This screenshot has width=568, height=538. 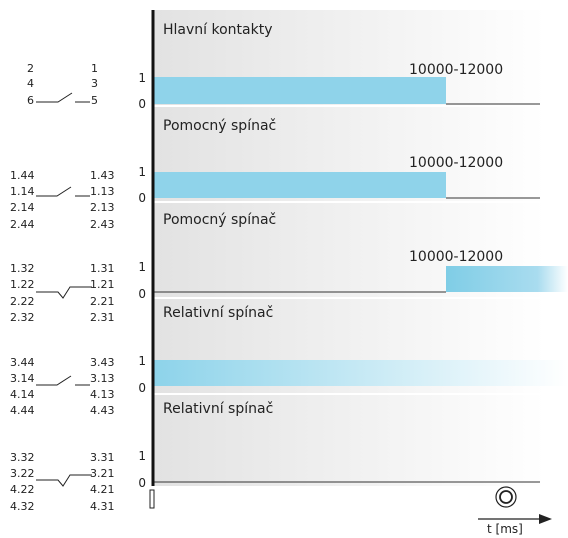 I want to click on contact-label-left: 3.44, so click(x=22, y=362).